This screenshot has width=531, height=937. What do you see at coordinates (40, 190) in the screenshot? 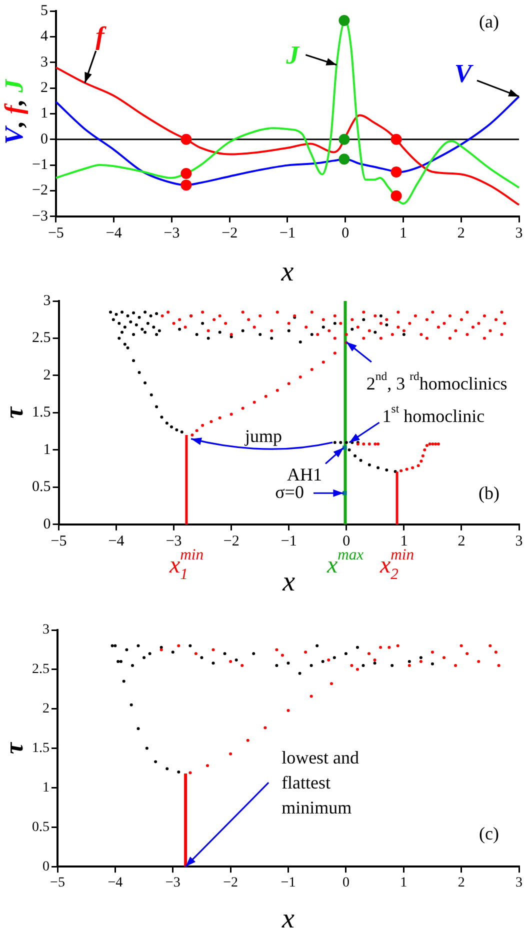
I see `y-tick-label: −2` at bounding box center [40, 190].